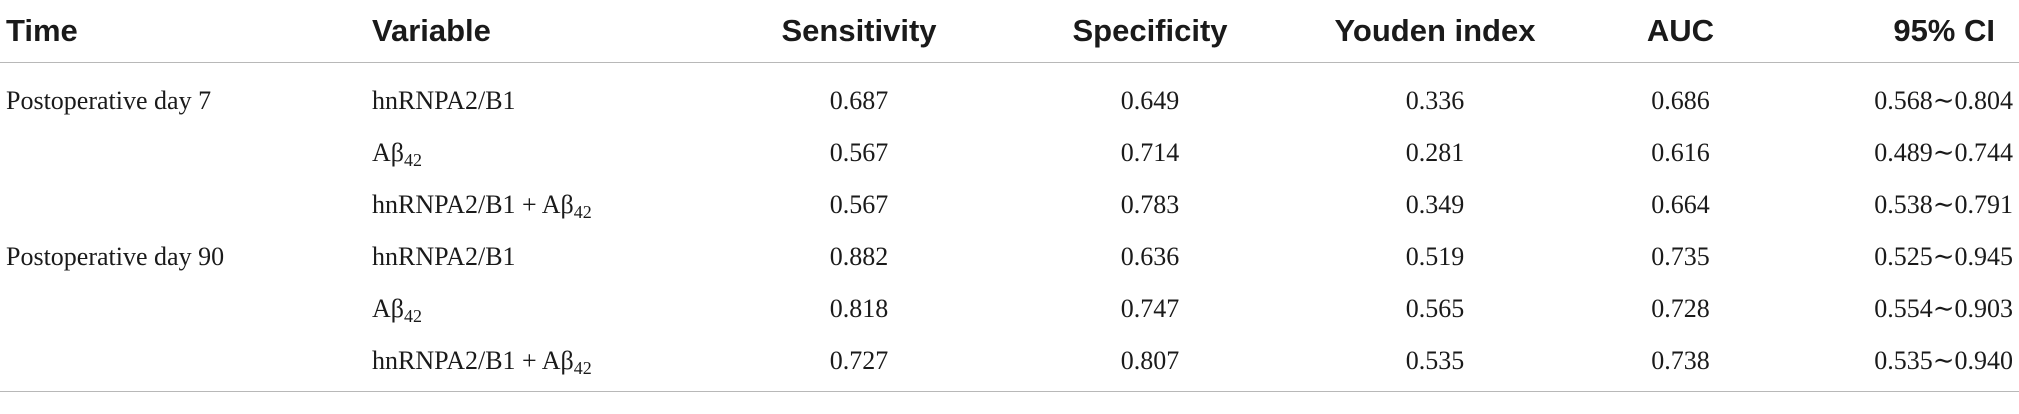 The height and width of the screenshot is (414, 2019). Describe the element at coordinates (859, 363) in the screenshot. I see `sensitivity-cell: 0.727` at that location.